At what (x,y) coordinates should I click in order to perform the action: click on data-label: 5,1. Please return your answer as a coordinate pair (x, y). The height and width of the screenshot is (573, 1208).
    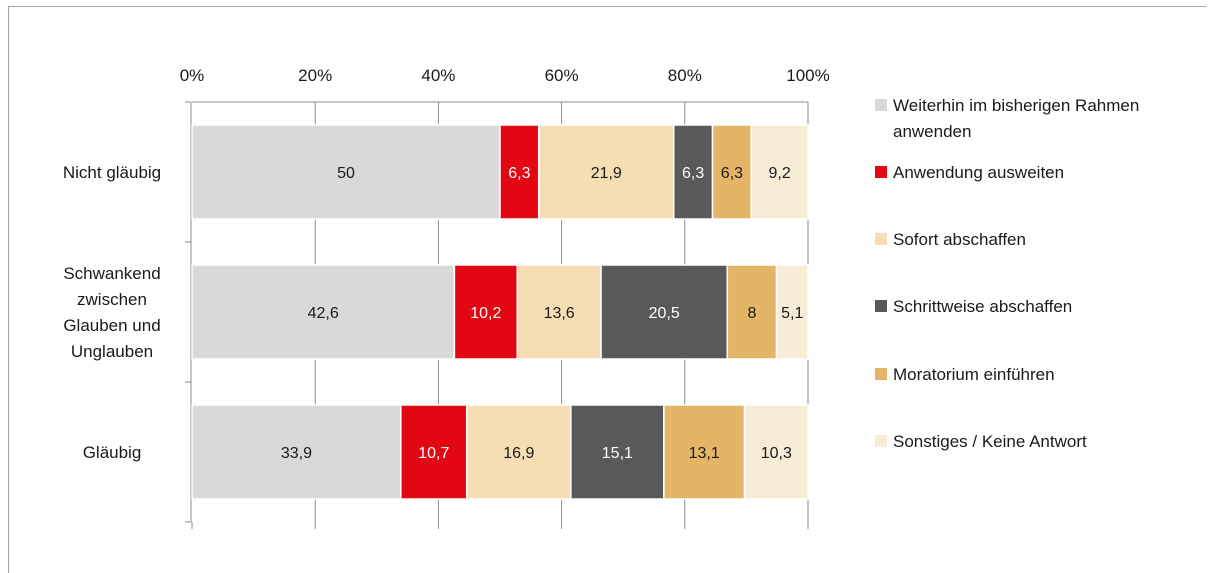
    Looking at the image, I should click on (792, 313).